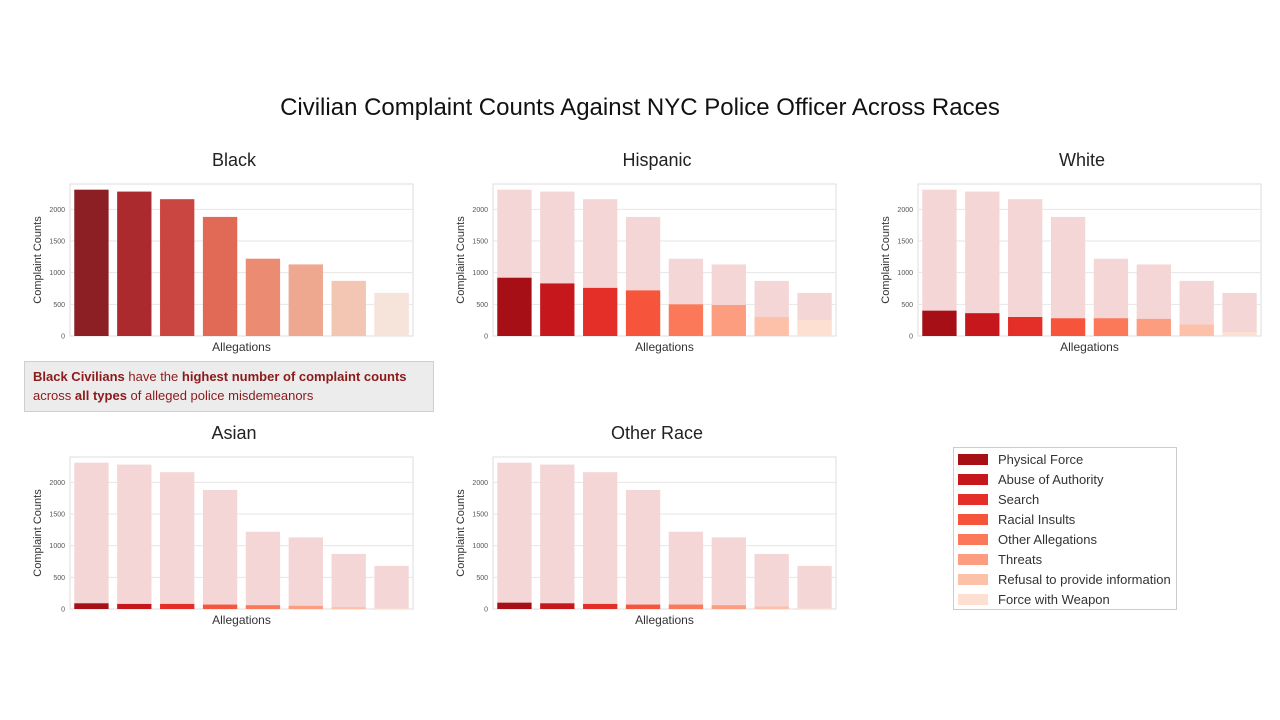 This screenshot has width=1280, height=720. What do you see at coordinates (1037, 519) in the screenshot?
I see `legend-label: Racial Insults` at bounding box center [1037, 519].